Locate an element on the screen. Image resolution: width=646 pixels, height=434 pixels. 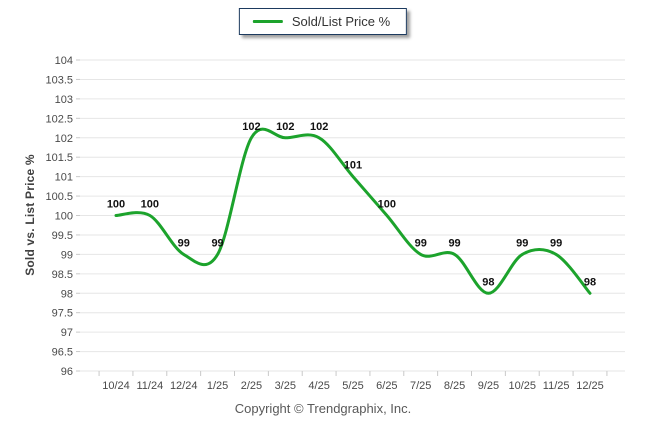
y-tick-label: 97.5 is located at coordinates (62, 314).